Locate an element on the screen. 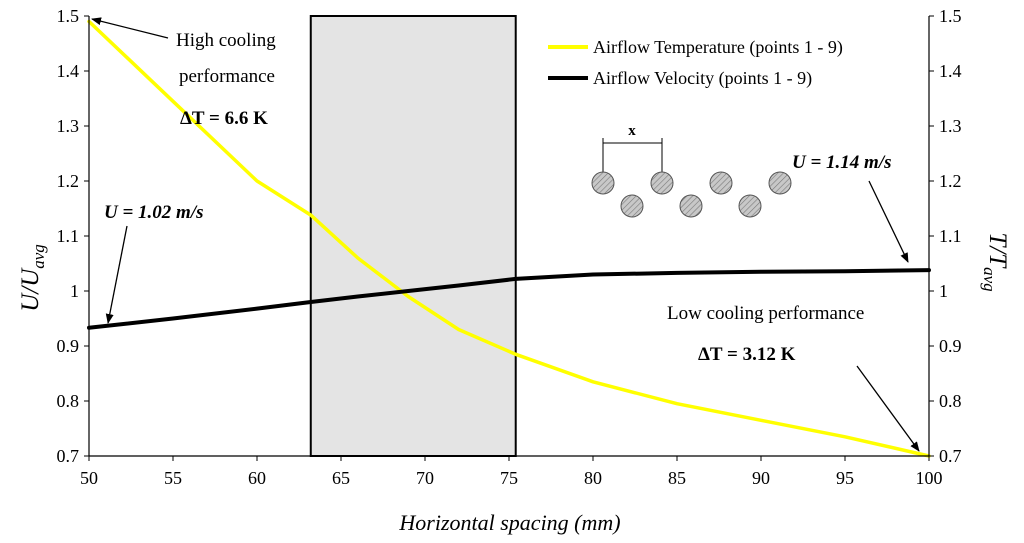 The width and height of the screenshot is (1024, 543). series-line-velocity is located at coordinates (509, 299).